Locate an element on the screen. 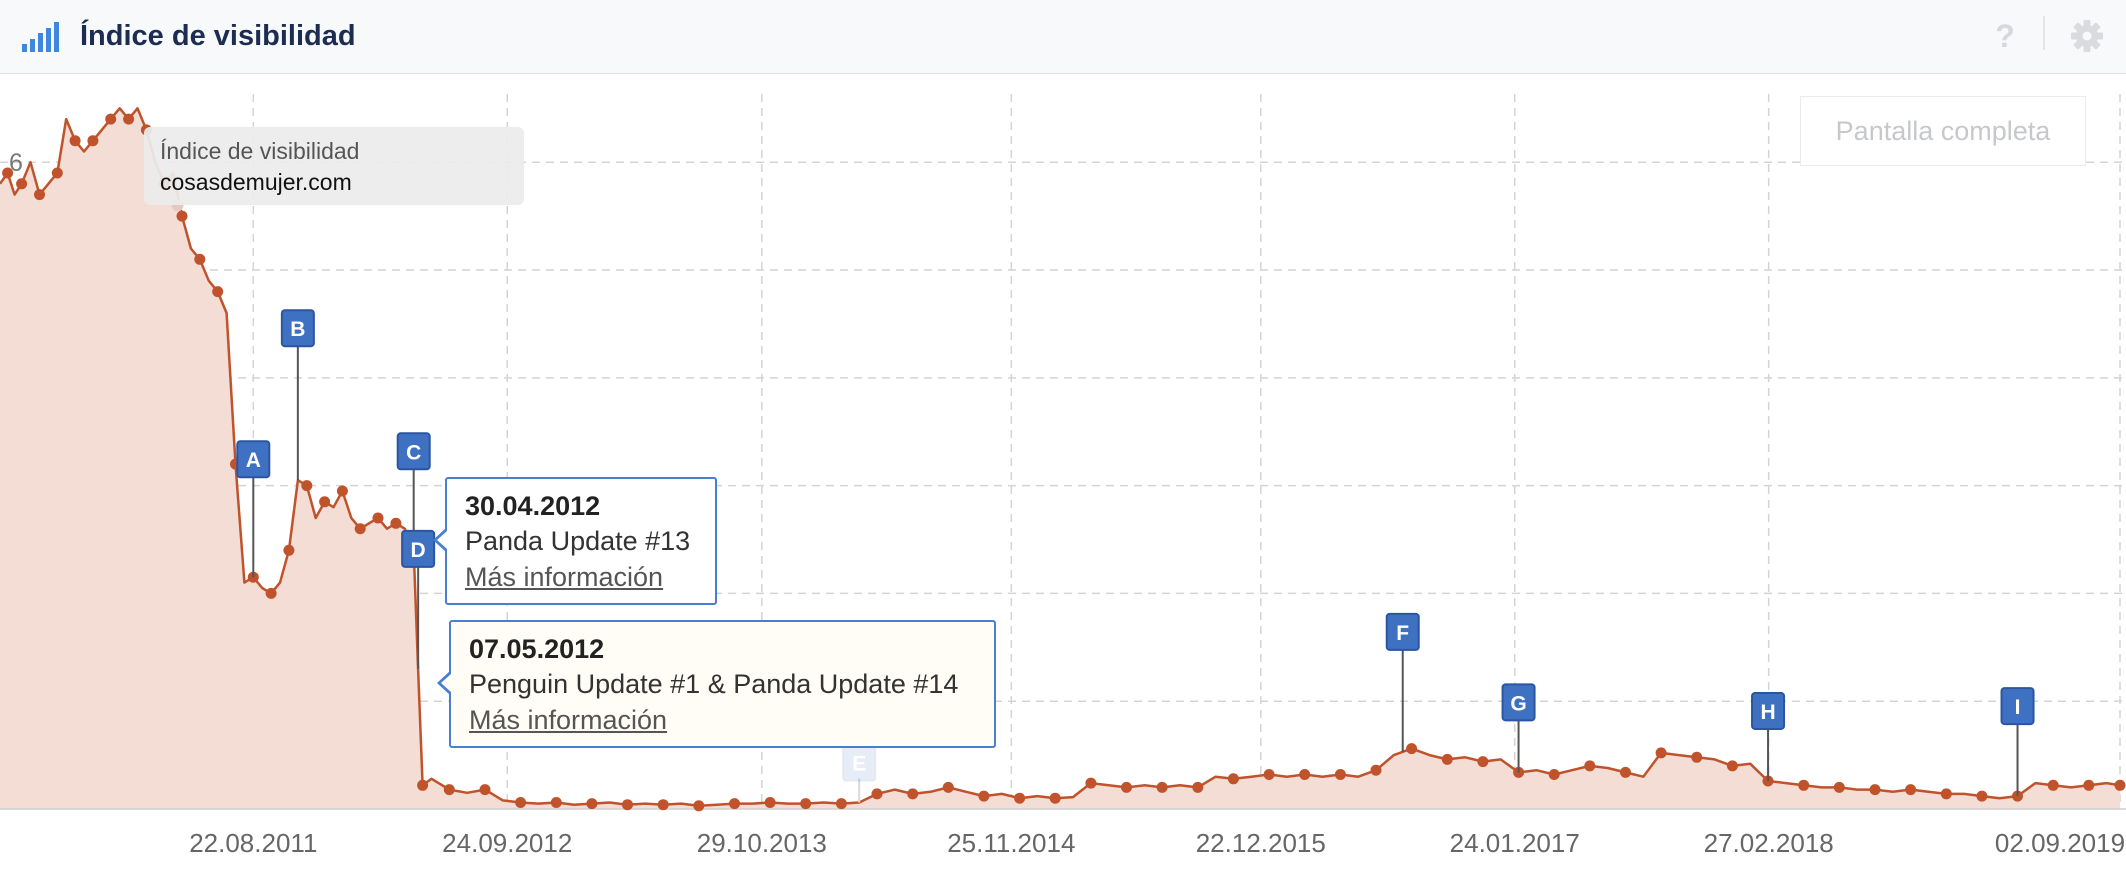 Image resolution: width=2126 pixels, height=876 pixels. event-marker-a: A is located at coordinates (253, 459).